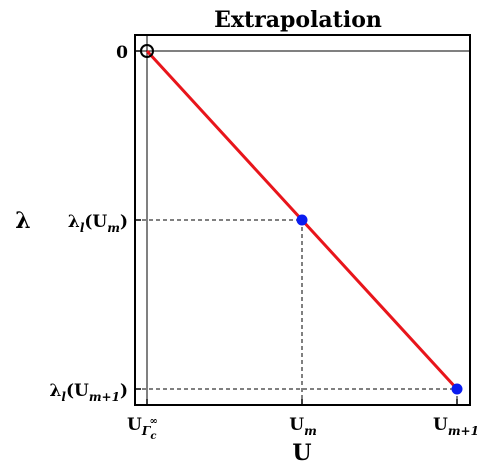  I want to click on x-axis-label: U, so click(301, 453).